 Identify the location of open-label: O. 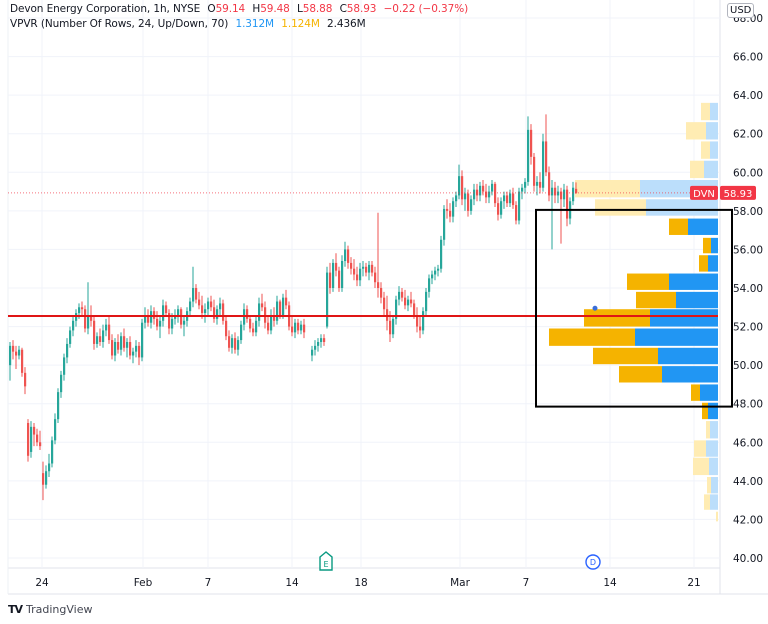
(211, 9).